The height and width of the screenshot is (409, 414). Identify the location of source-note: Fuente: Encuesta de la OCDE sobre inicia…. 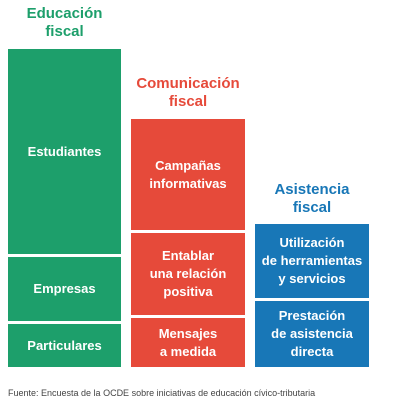
(162, 393).